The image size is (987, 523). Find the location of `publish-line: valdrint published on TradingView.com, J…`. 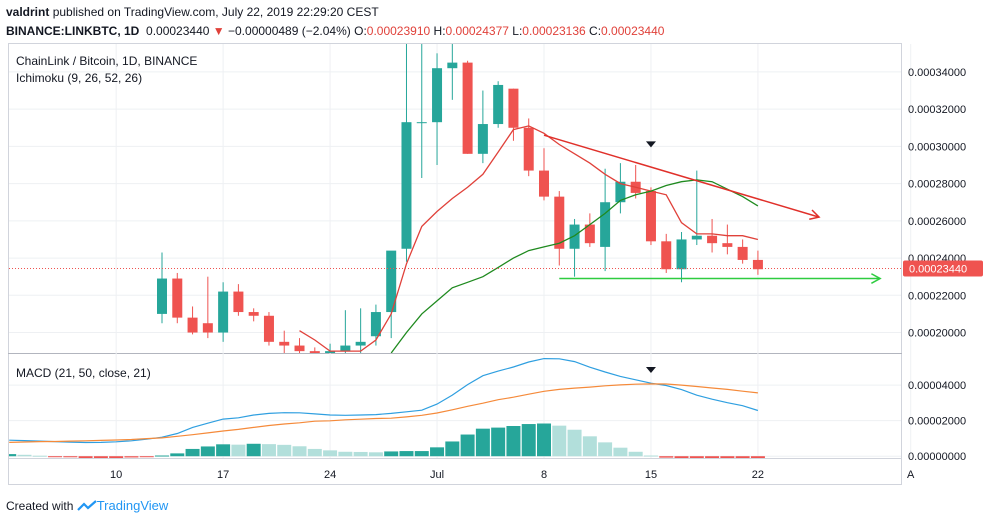

publish-line: valdrint published on TradingView.com, J… is located at coordinates (192, 12).